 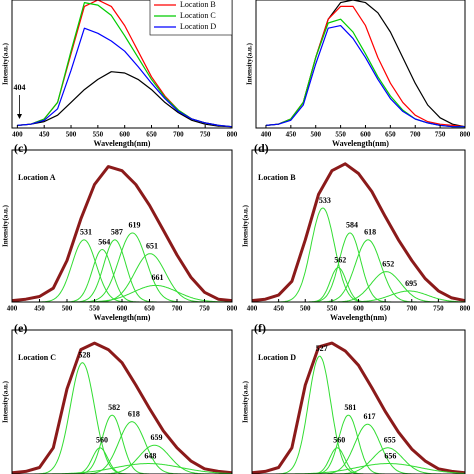 I want to click on location-label: Location D, so click(x=277, y=357).